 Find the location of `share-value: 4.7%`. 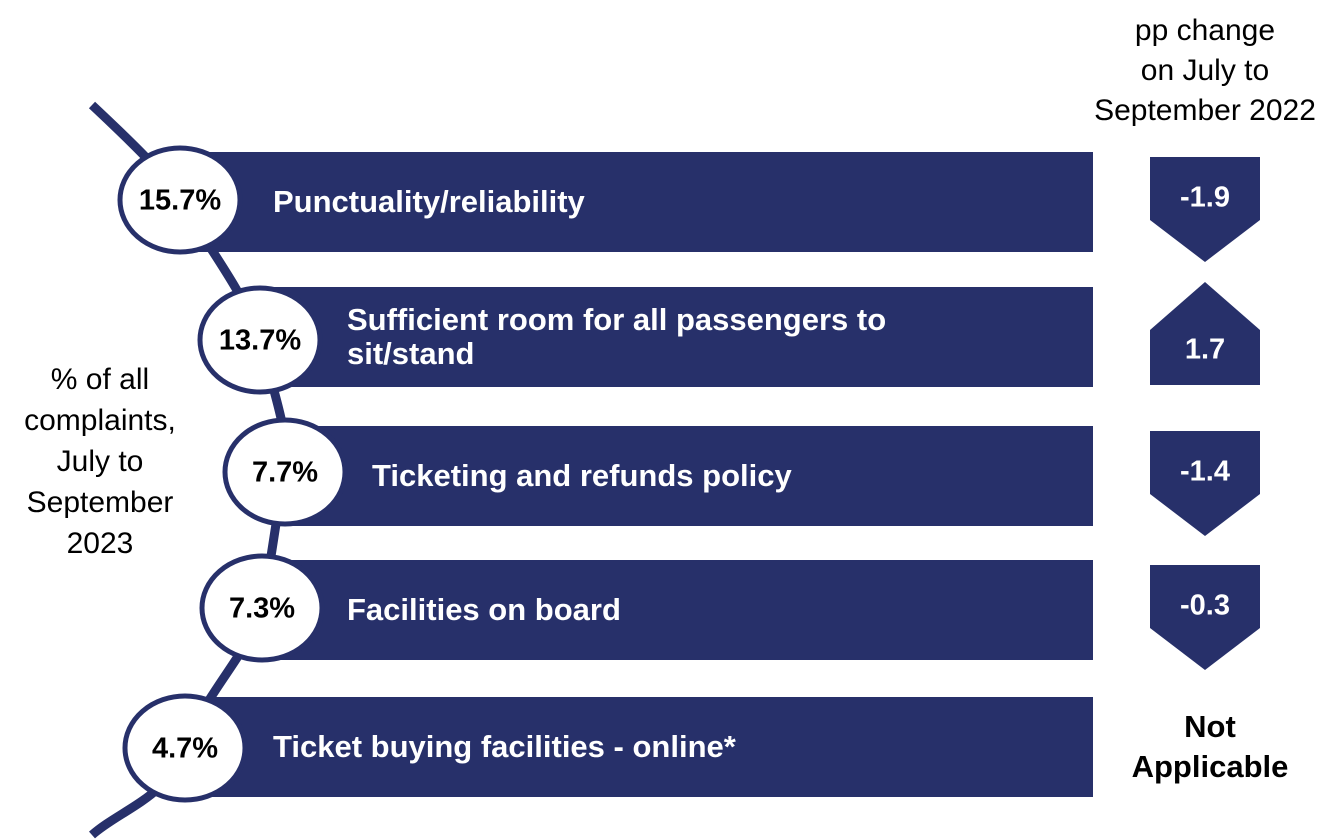

share-value: 4.7% is located at coordinates (185, 749).